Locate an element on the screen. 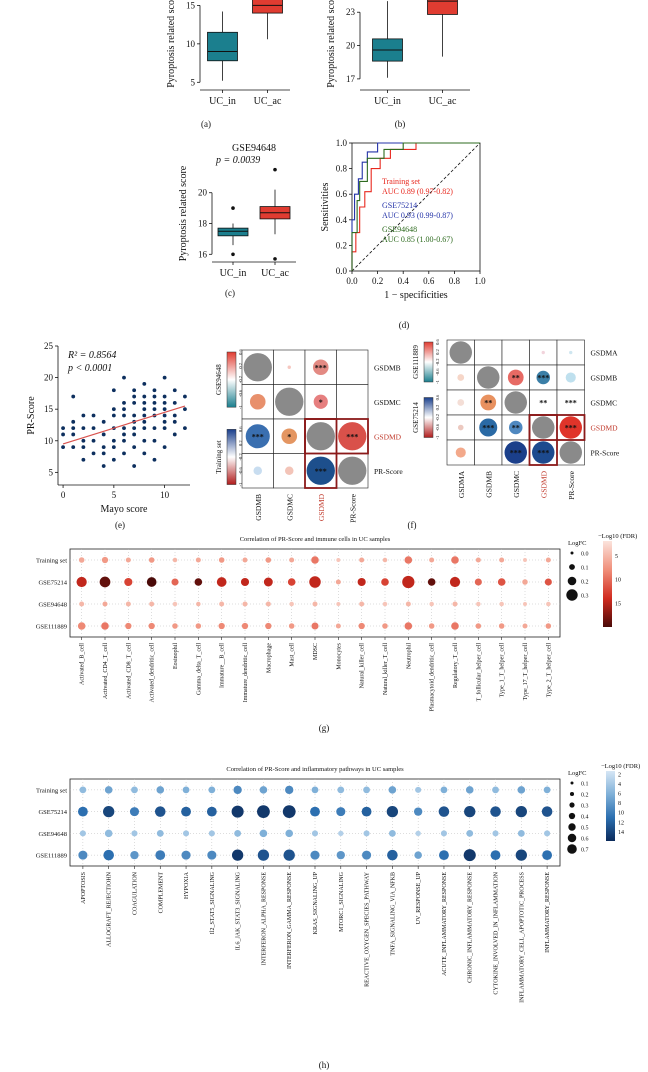 The image size is (648, 1072). column-label: Eosinophil is located at coordinates (176, 656).